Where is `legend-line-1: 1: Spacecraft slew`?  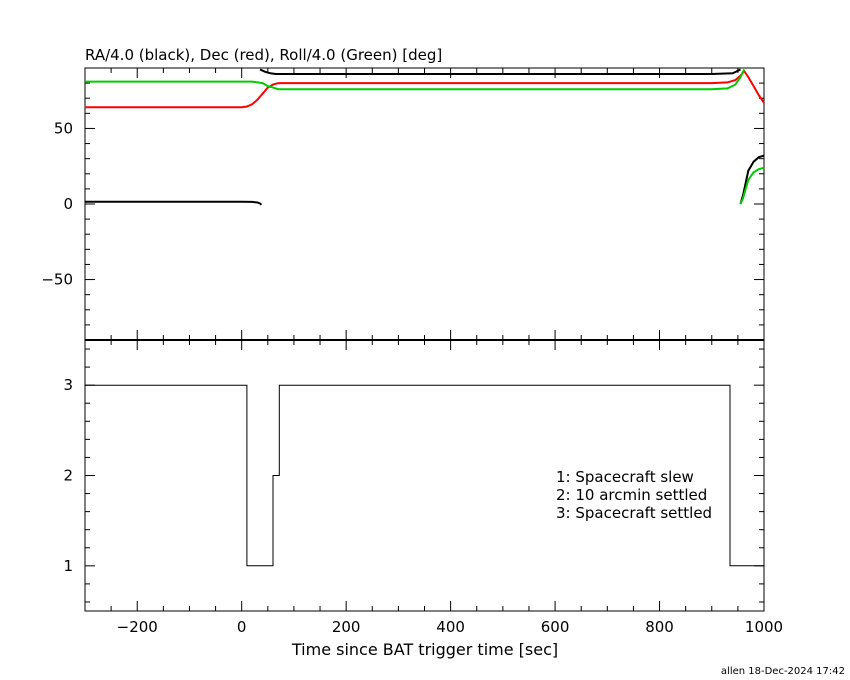
legend-line-1: 1: Spacecraft slew is located at coordinates (625, 477).